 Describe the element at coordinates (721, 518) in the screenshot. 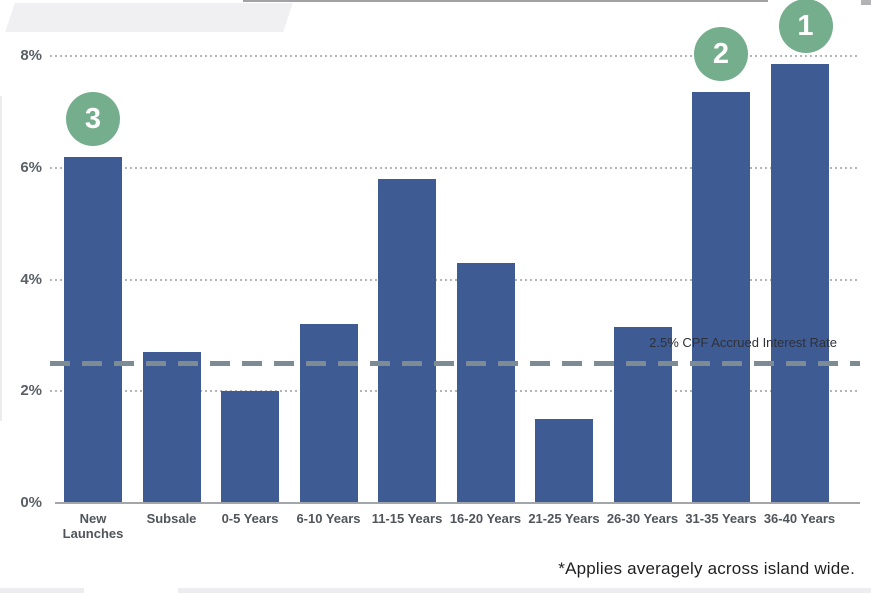

I see `x-tick-label-31-35-years: 31-35 Years` at that location.